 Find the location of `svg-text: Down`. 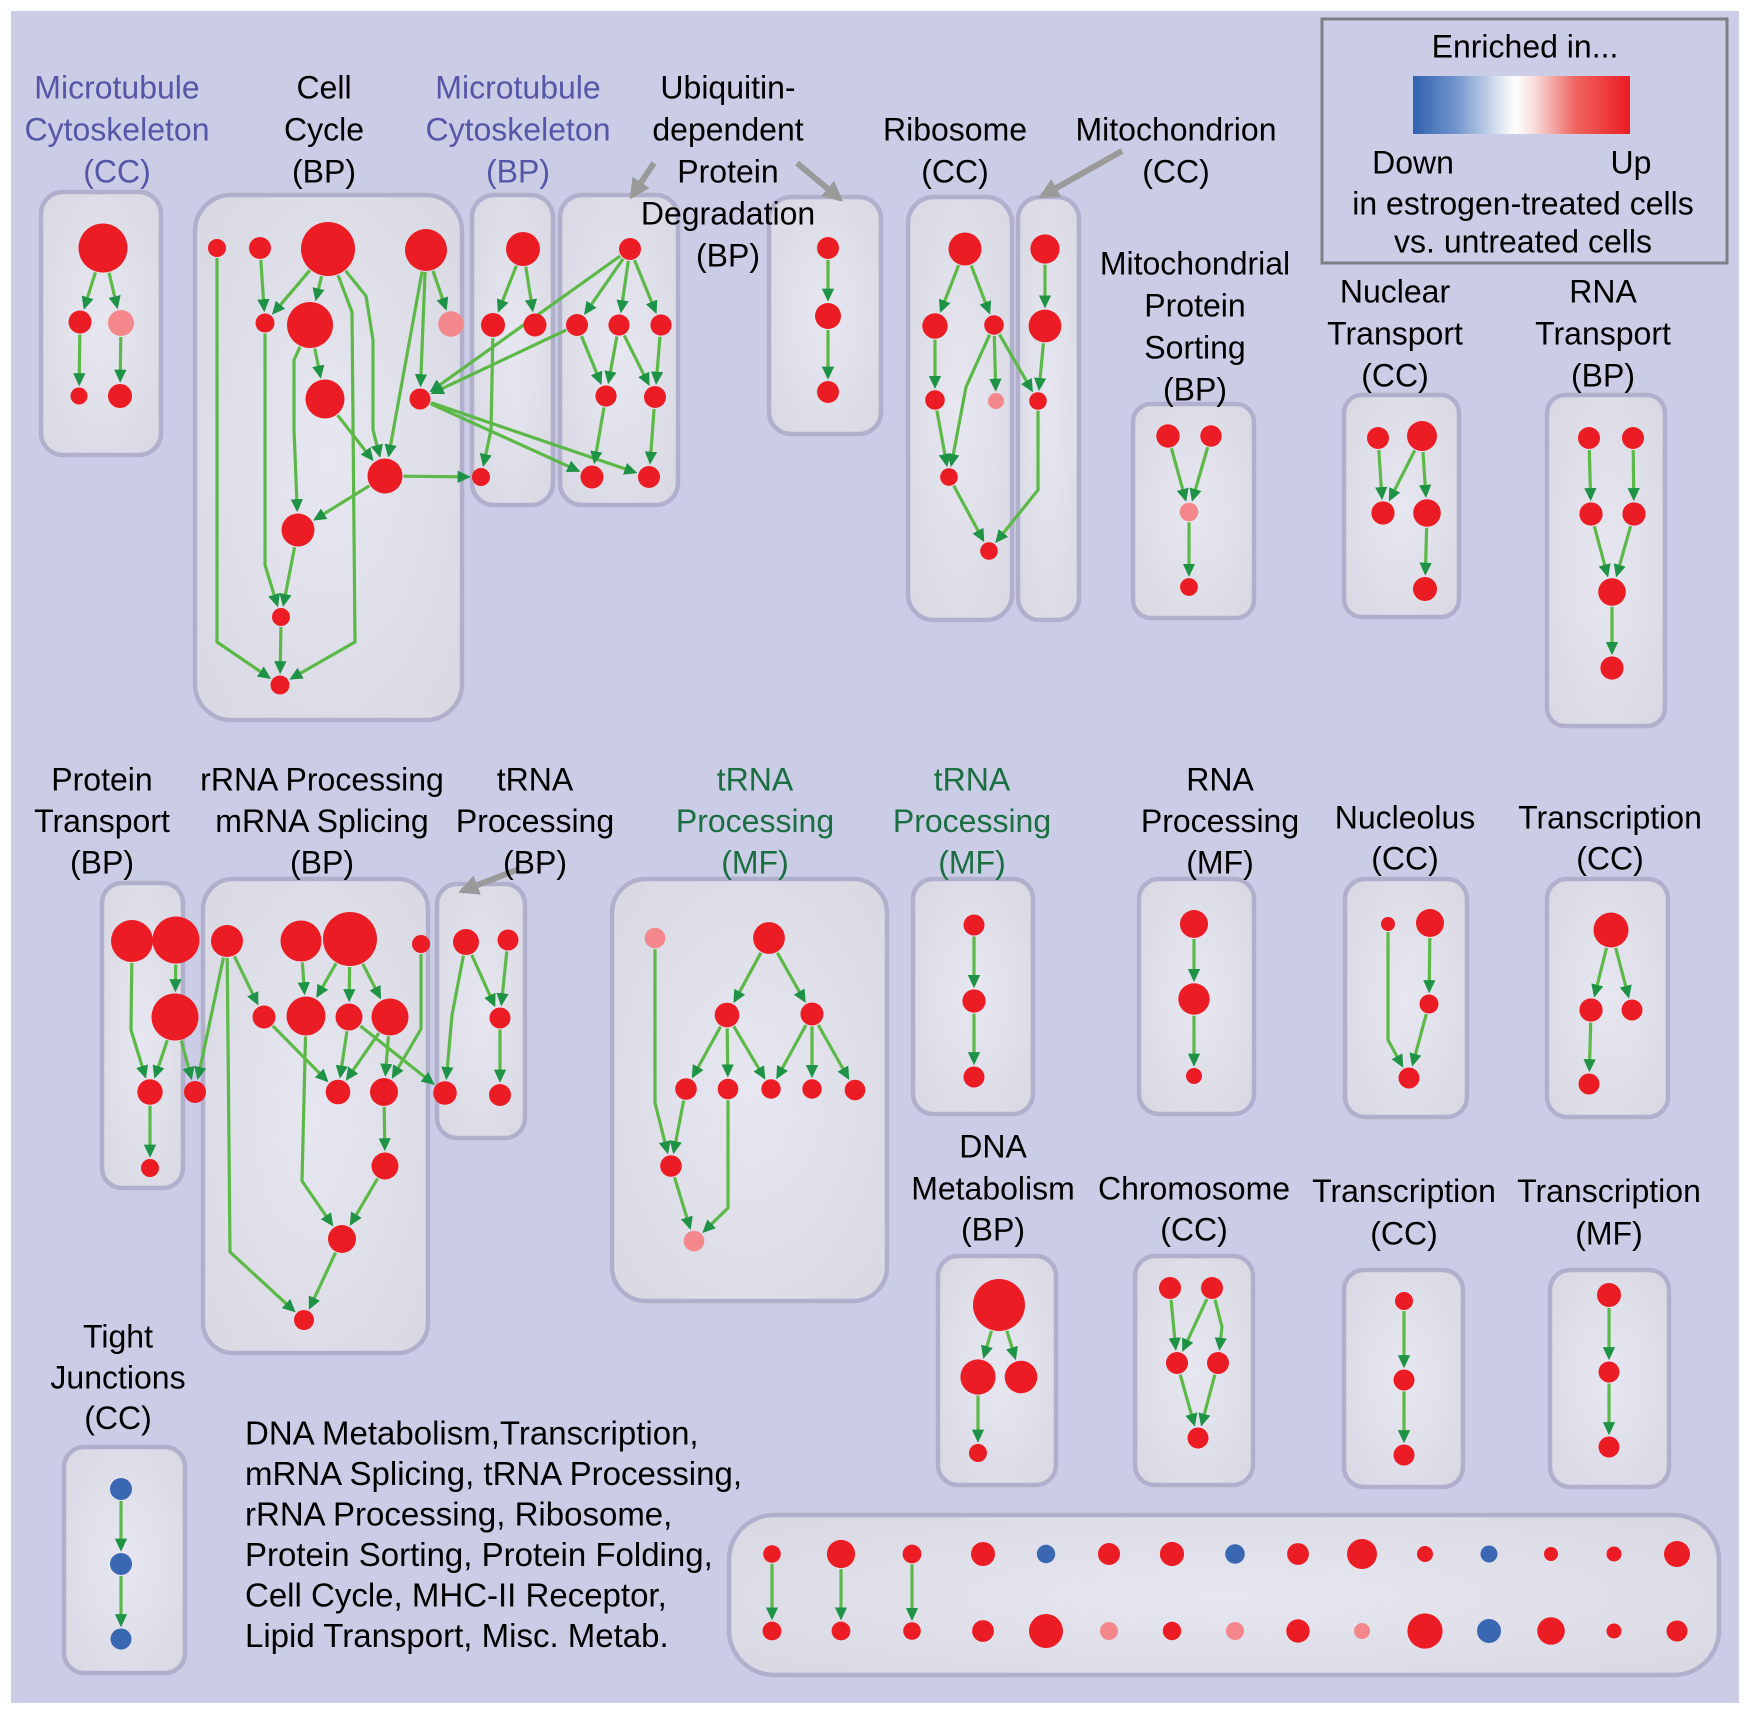

svg-text: Down is located at coordinates (1413, 163).